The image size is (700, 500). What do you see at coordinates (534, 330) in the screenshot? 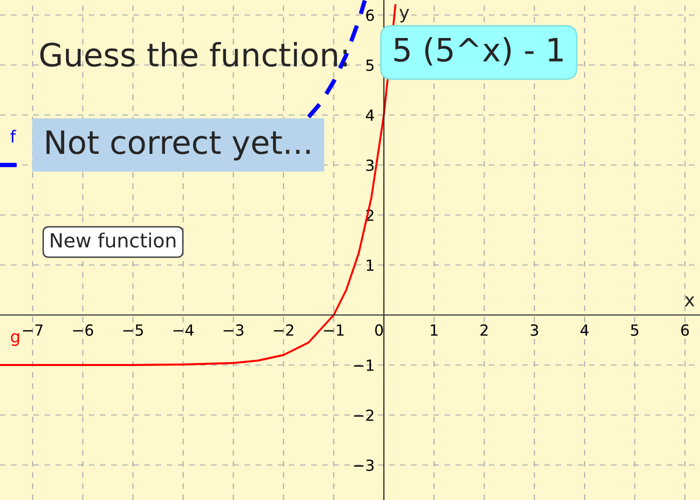
I see `x-tick-label: 3` at bounding box center [534, 330].